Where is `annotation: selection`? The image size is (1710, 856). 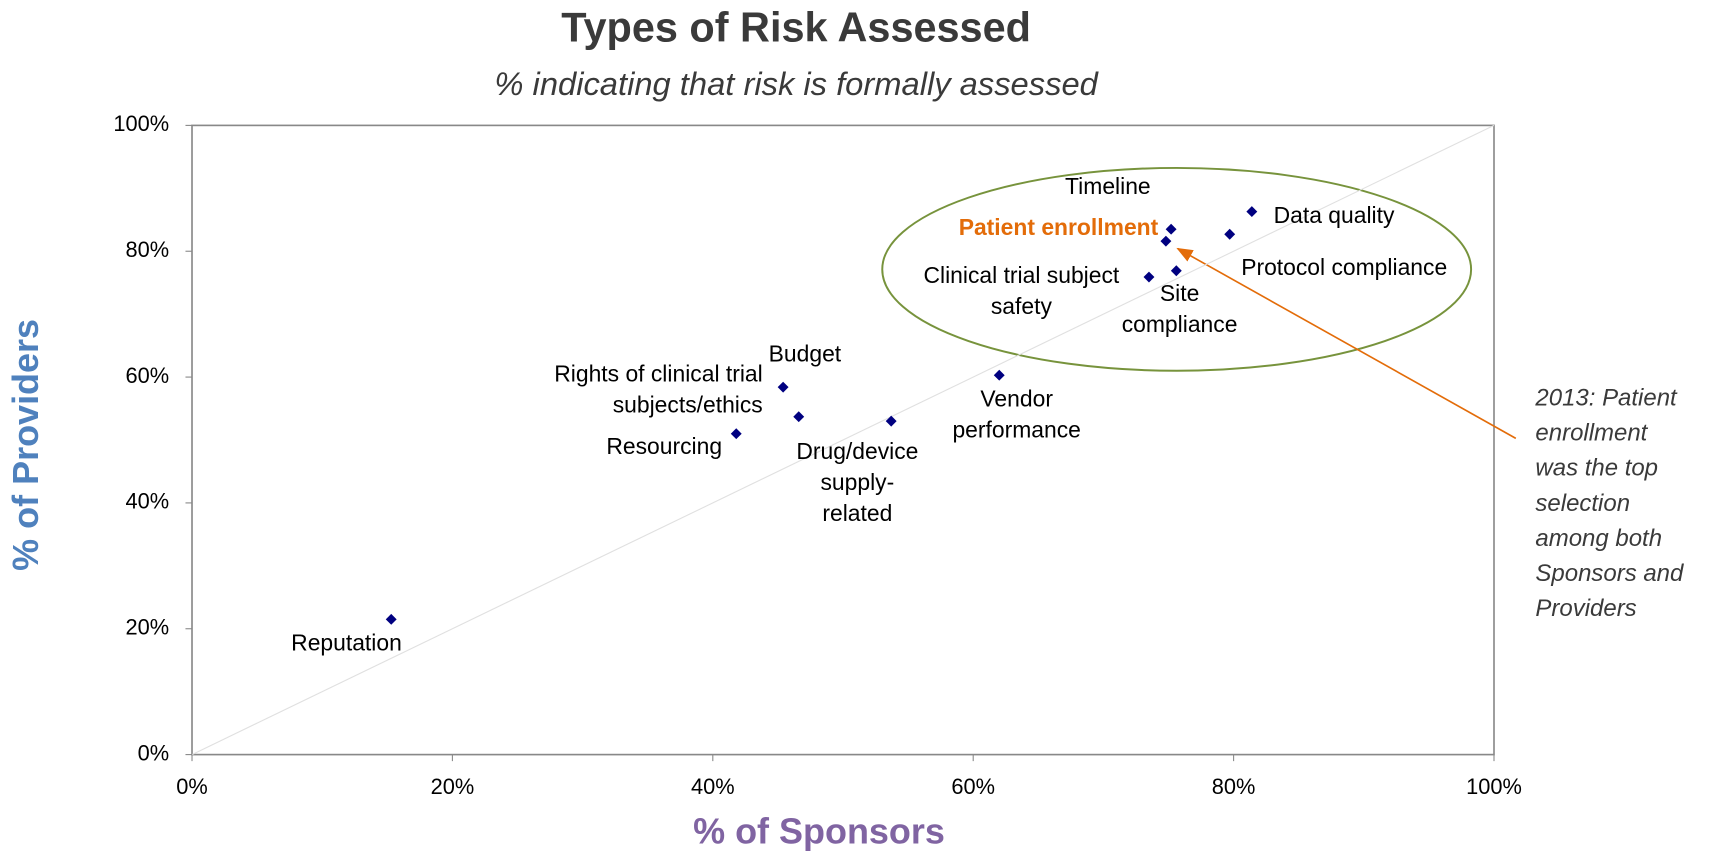 annotation: selection is located at coordinates (1582, 503).